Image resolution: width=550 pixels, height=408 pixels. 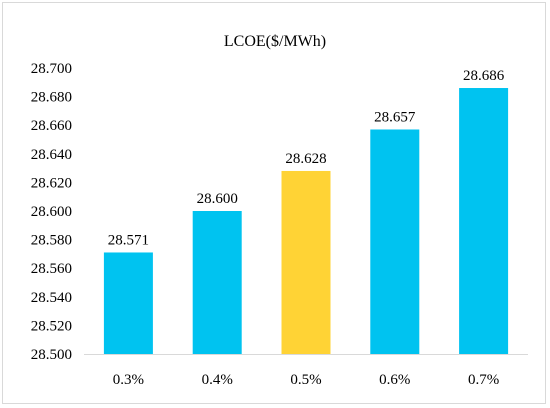 I want to click on data-label: 28.571, so click(x=128, y=240).